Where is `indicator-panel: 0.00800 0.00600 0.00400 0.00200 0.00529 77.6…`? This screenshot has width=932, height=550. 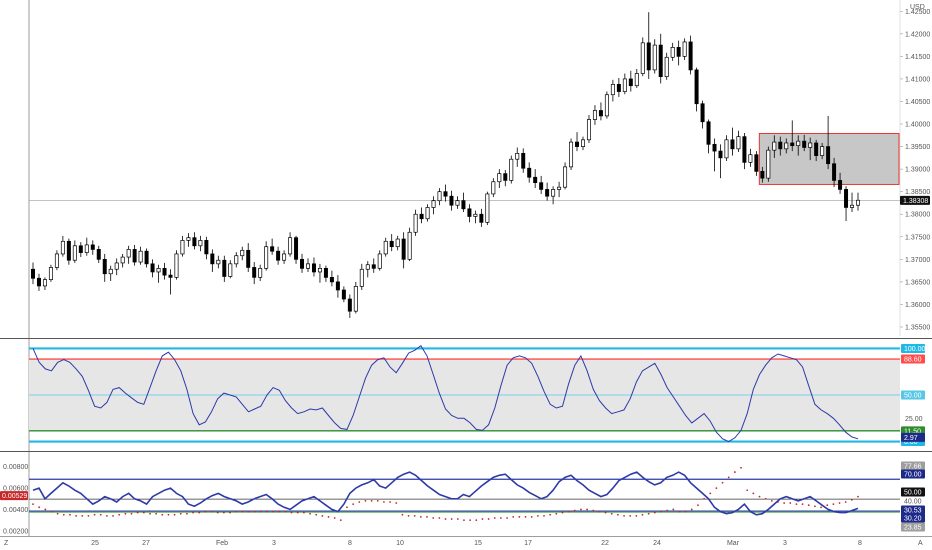
indicator-panel: 0.00800 0.00600 0.00400 0.00200 0.00529 77.6… is located at coordinates (462, 498).